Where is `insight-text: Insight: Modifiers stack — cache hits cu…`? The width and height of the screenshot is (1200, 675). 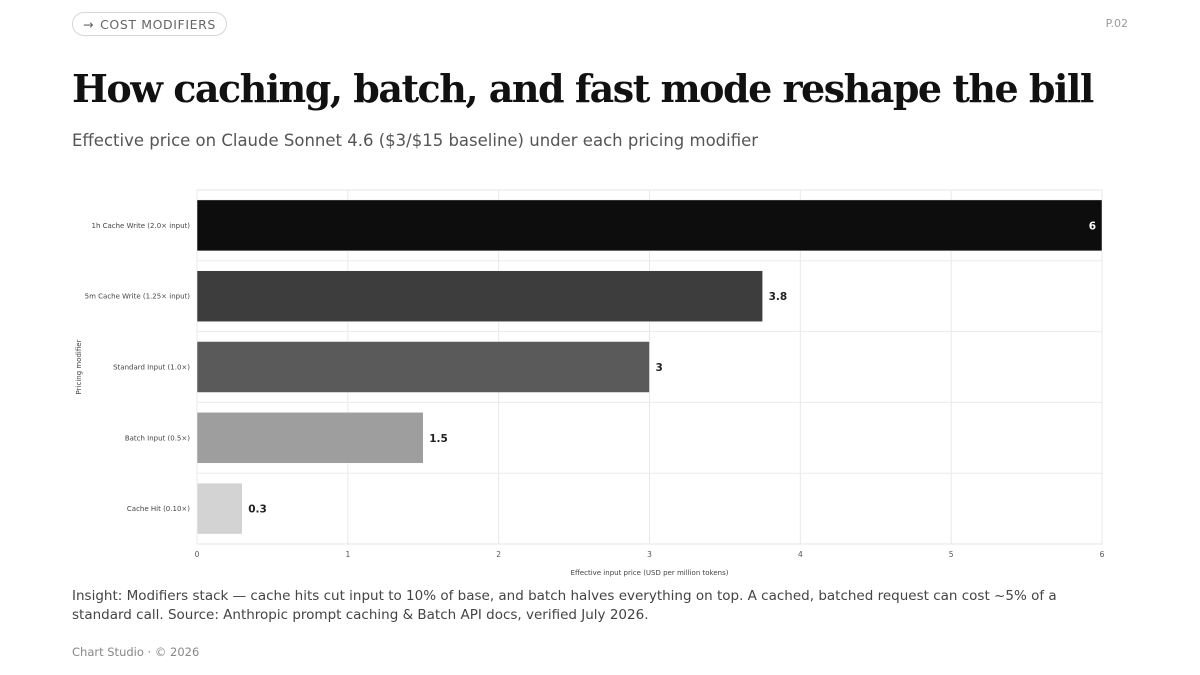 insight-text: Insight: Modifiers stack — cache hits cu… is located at coordinates (564, 605).